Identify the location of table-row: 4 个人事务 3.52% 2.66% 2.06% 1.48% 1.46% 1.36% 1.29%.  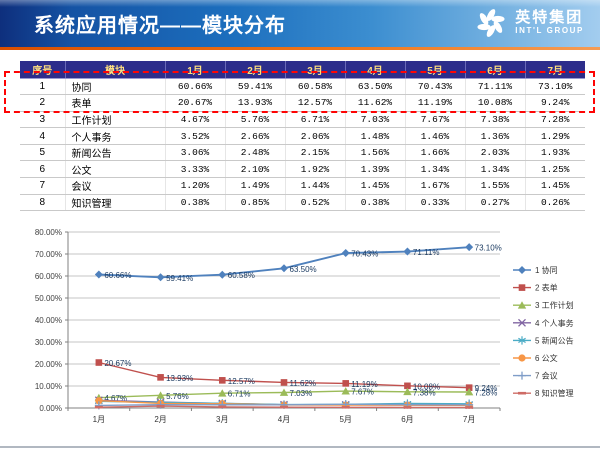
(302, 136).